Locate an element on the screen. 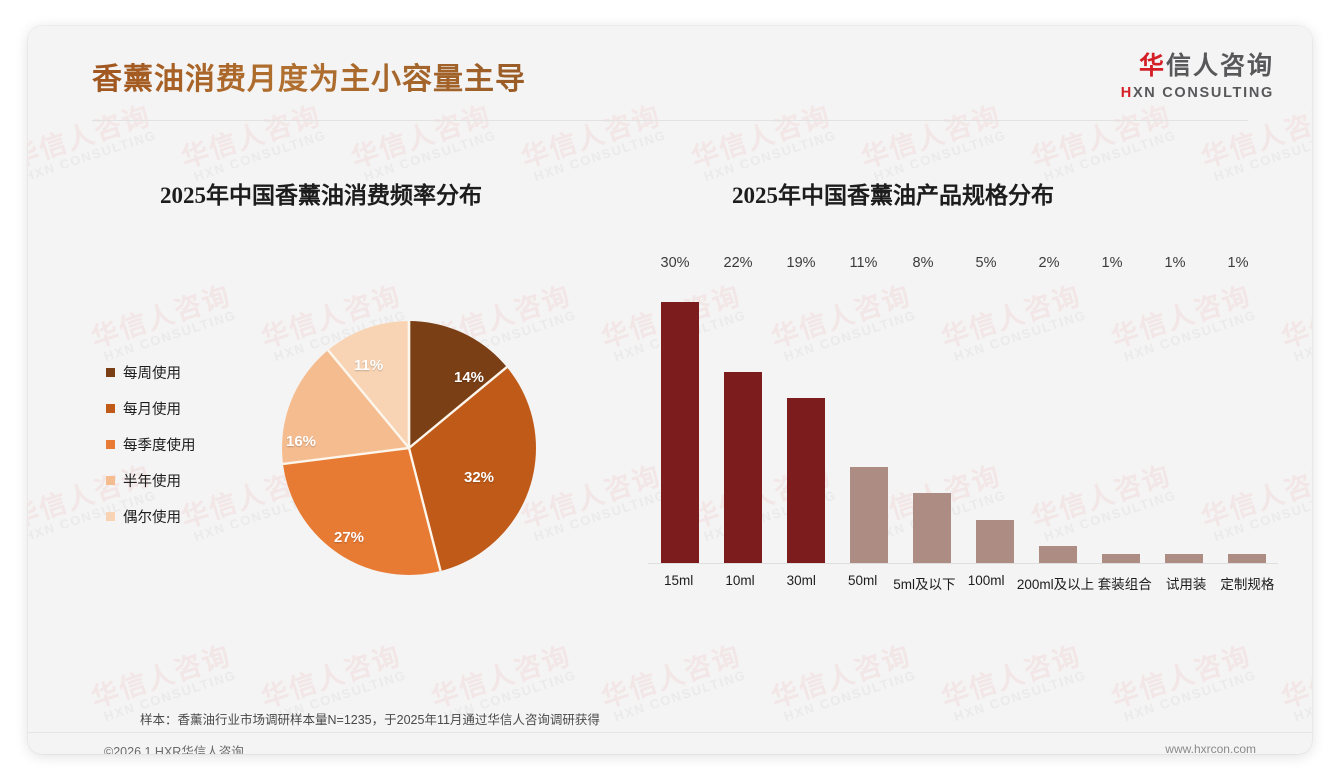 Image resolution: width=1340 pixels, height=780 pixels. pie-chart: 14% 32% 27% 16% 11% is located at coordinates (409, 448).